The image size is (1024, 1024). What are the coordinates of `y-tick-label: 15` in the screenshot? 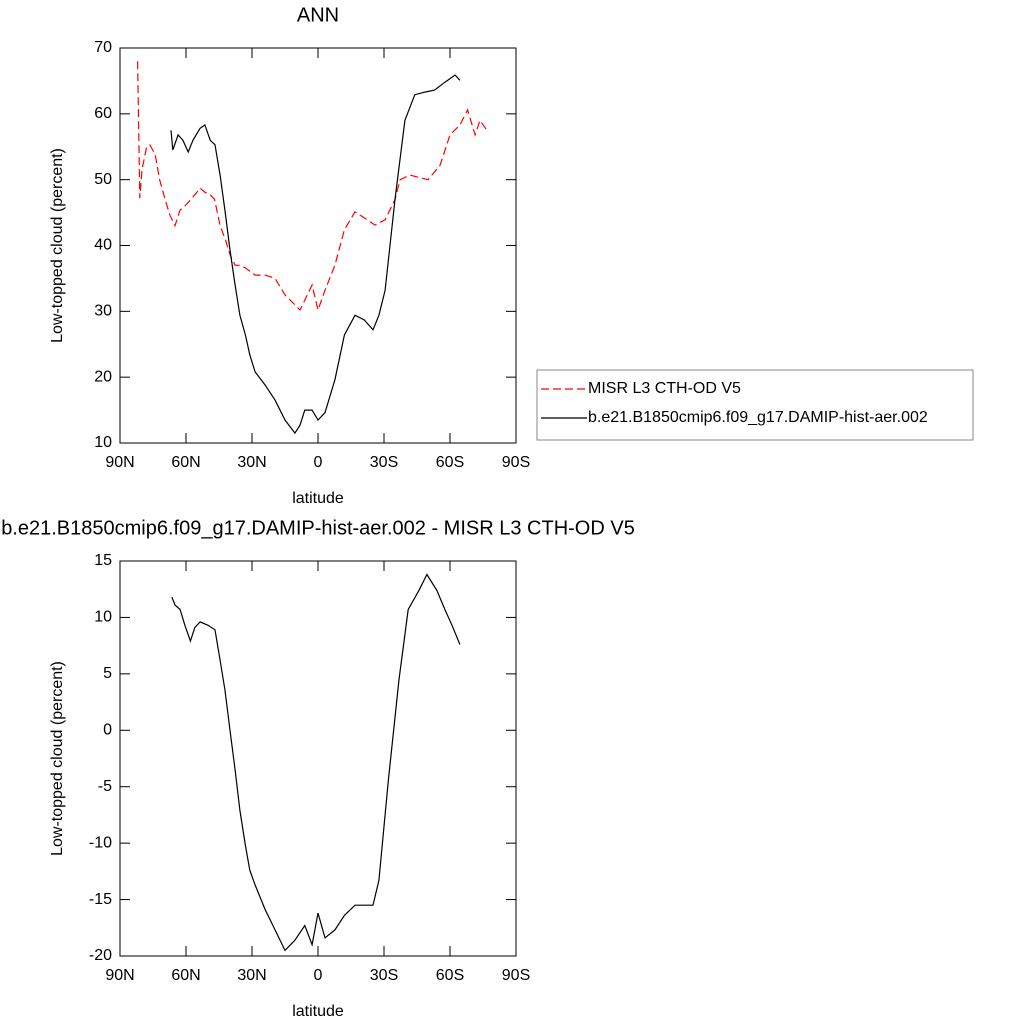 It's located at (103, 560).